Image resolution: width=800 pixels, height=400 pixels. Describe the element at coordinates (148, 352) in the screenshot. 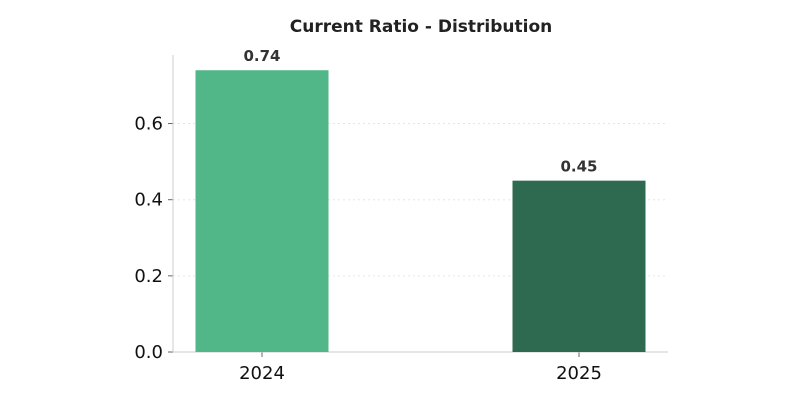

I see `y-tick-label: 0.0` at that location.